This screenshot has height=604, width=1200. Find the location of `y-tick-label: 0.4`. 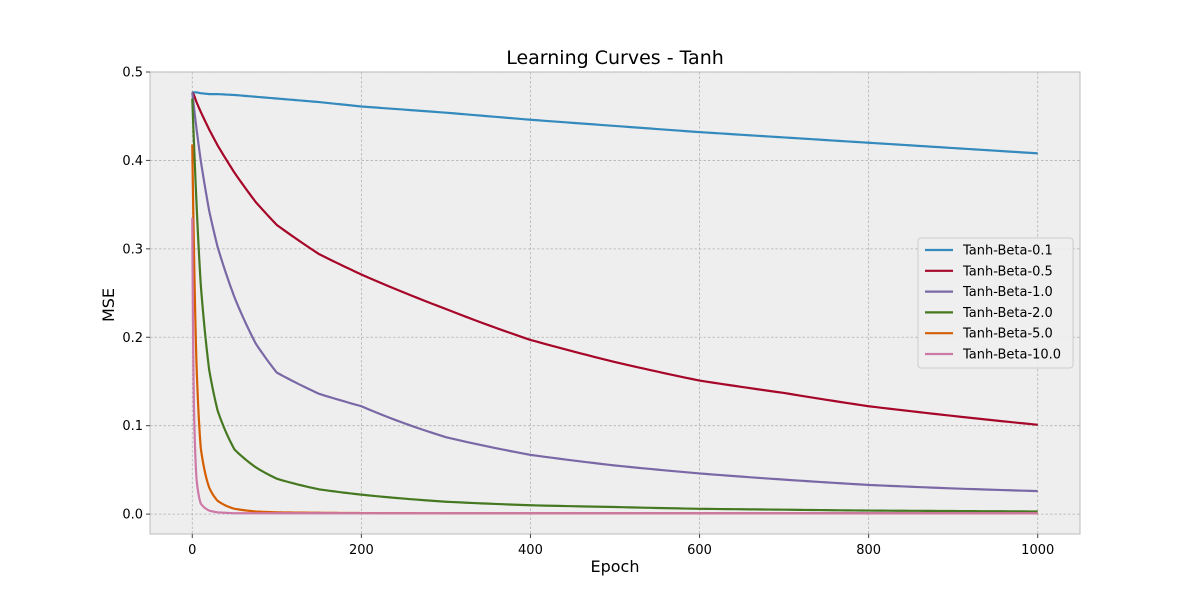

y-tick-label: 0.4 is located at coordinates (132, 161).